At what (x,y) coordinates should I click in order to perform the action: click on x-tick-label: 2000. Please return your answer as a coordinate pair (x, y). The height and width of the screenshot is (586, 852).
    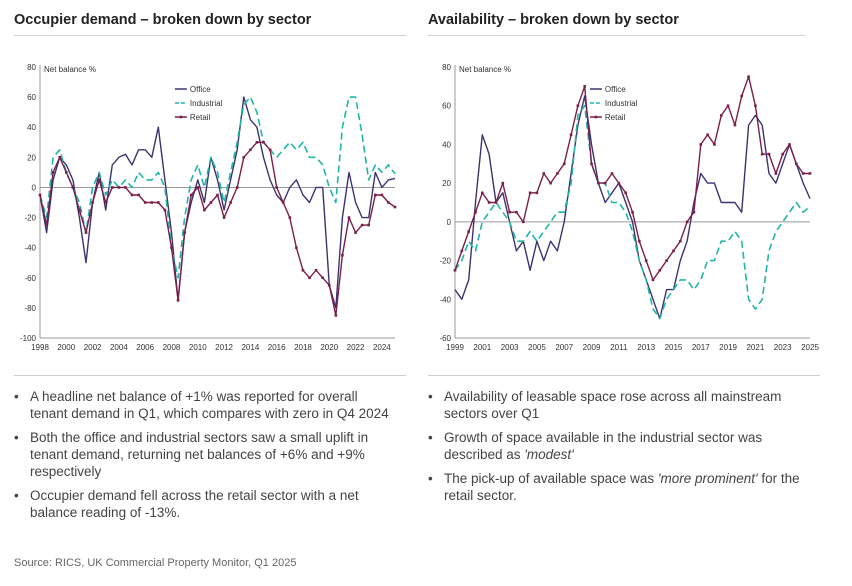
    Looking at the image, I should click on (66, 347).